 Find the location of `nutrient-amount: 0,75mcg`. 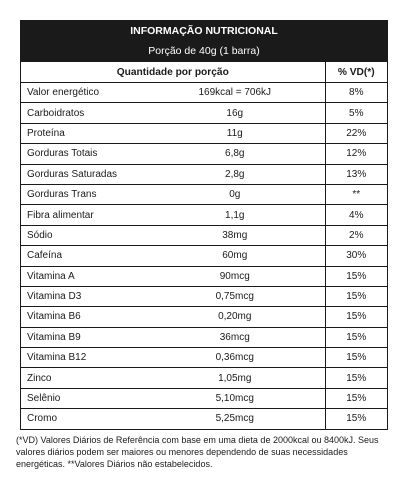

nutrient-amount: 0,75mcg is located at coordinates (235, 296).